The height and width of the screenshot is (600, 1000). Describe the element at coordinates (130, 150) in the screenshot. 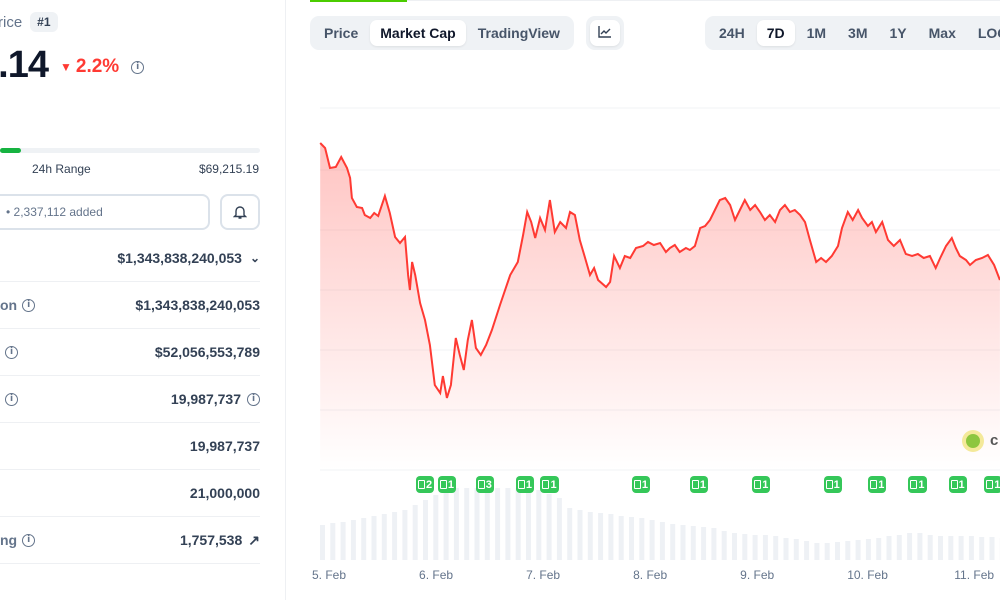

I see `24h-range-bar` at that location.